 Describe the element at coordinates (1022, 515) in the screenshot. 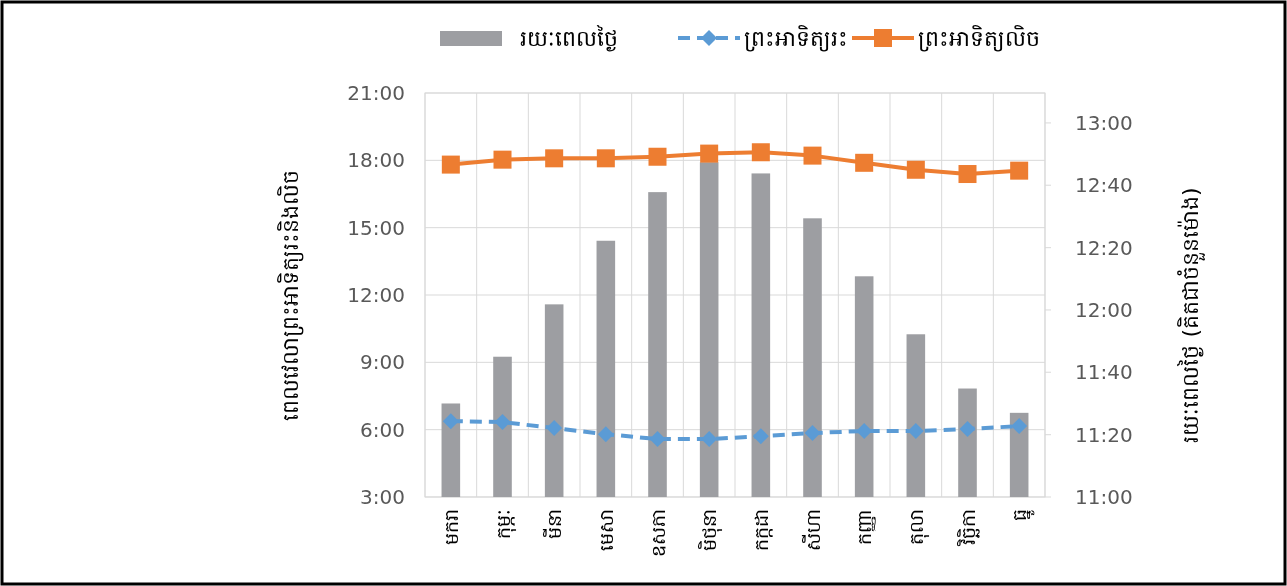

I see `x-tick-label: ធ្នូ` at that location.